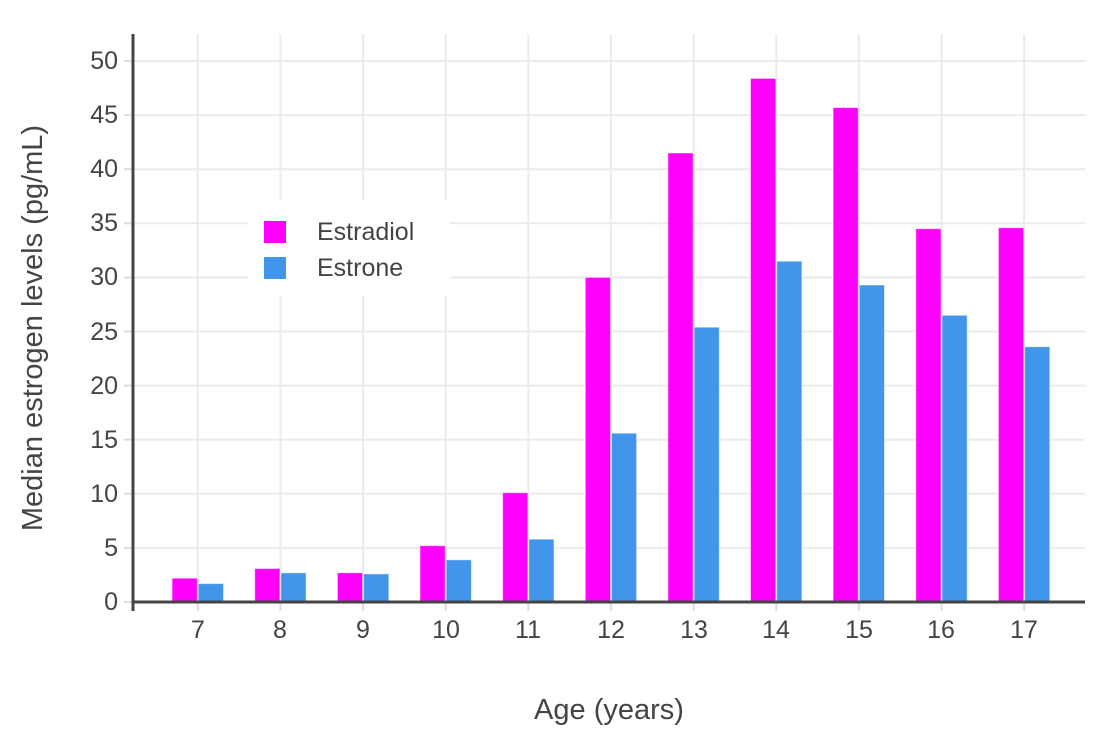 The width and height of the screenshot is (1112, 748). What do you see at coordinates (275, 268) in the screenshot?
I see `estrone-swatch-icon` at bounding box center [275, 268].